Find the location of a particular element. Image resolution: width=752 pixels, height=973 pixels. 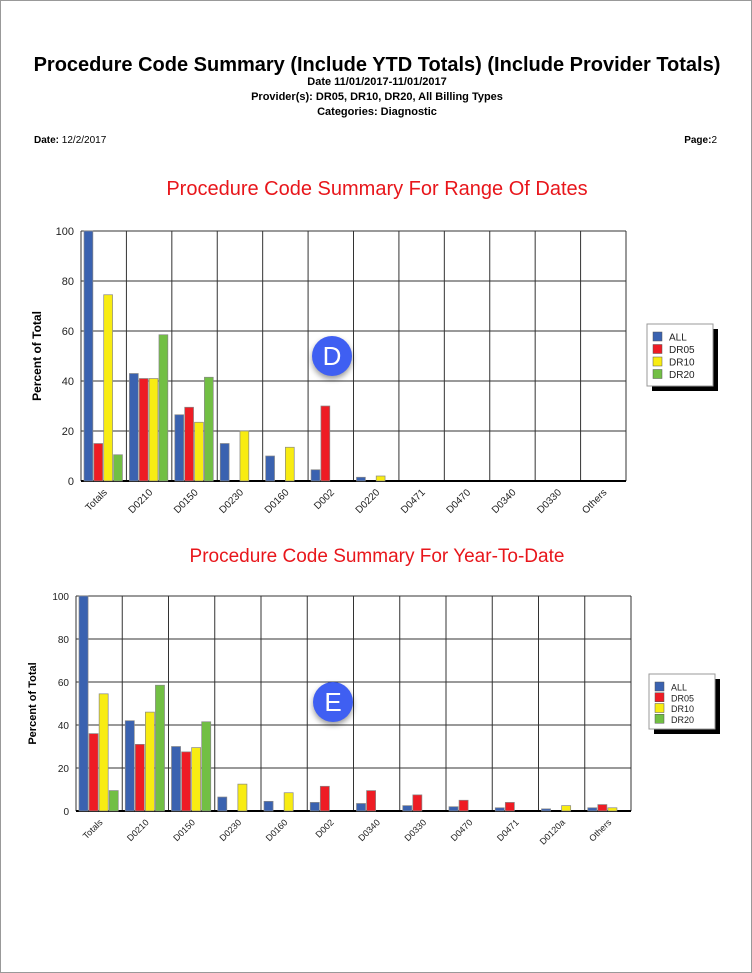

bar-dr10-d0120a is located at coordinates (566, 808).